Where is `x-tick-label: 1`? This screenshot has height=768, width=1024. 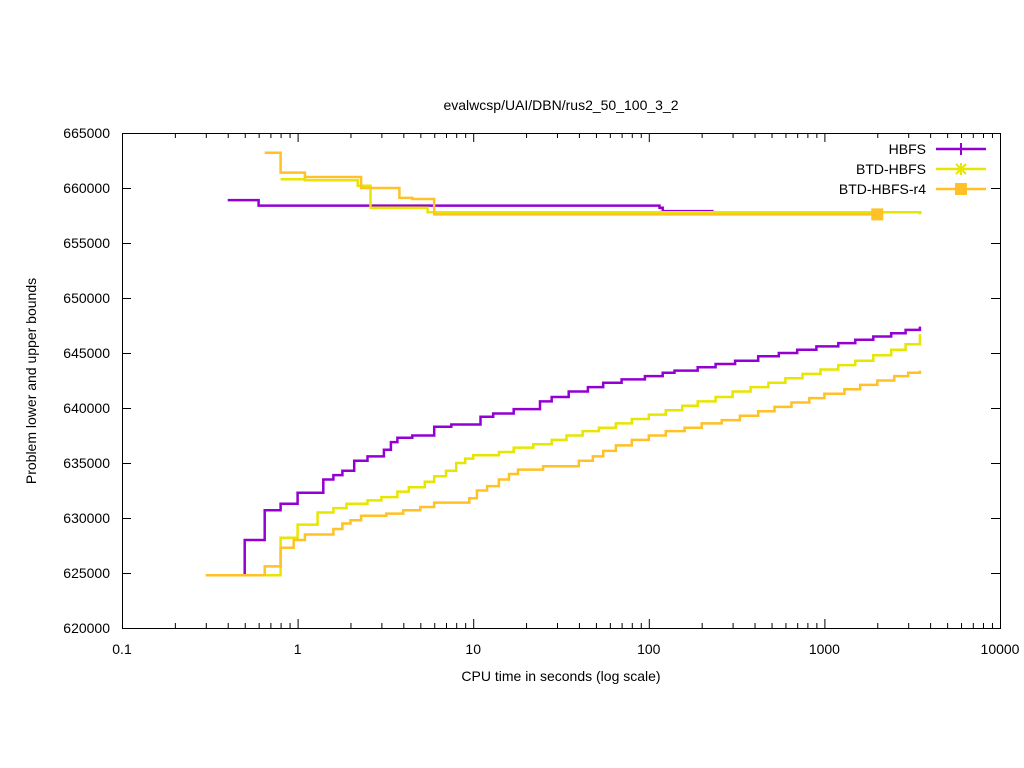
x-tick-label: 1 is located at coordinates (298, 649).